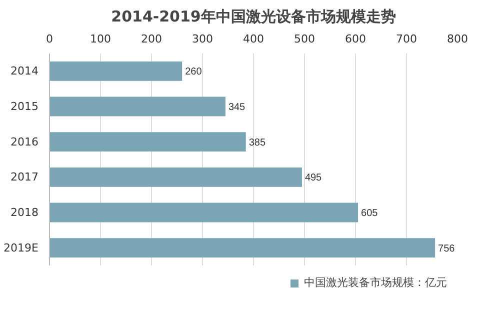 The width and height of the screenshot is (477, 324). What do you see at coordinates (151, 39) in the screenshot?
I see `x-tick-label: 200` at bounding box center [151, 39].